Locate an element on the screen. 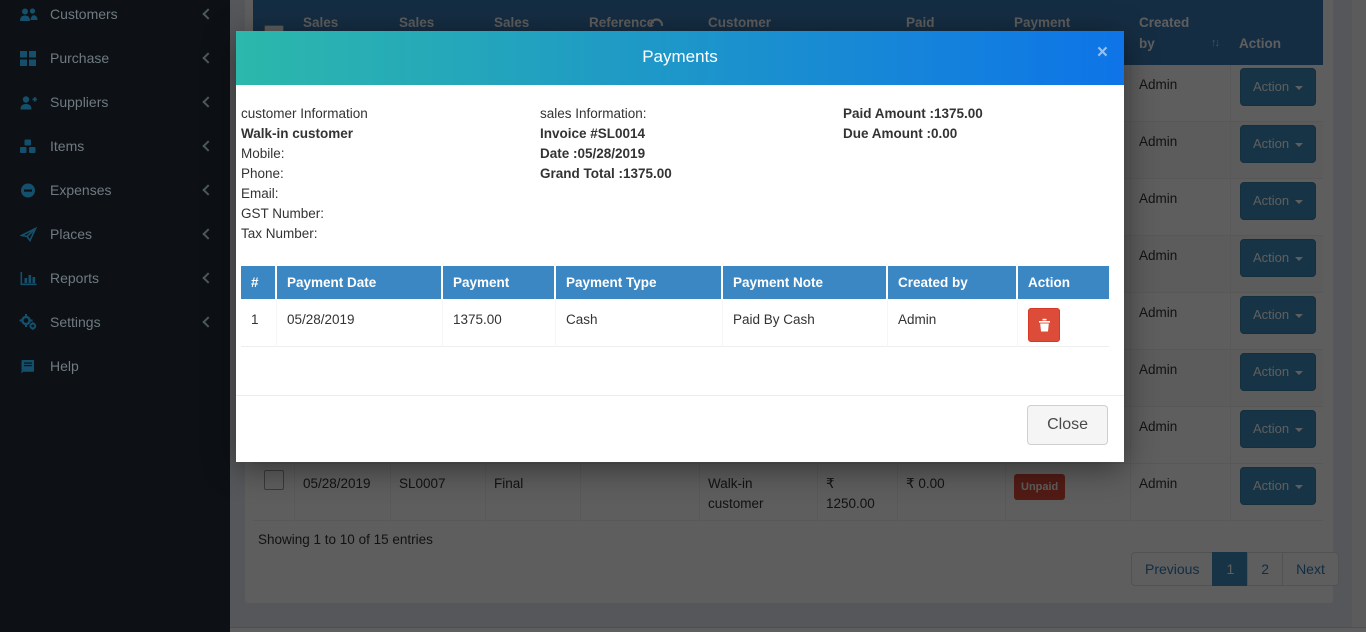 This screenshot has width=1366, height=632. gears-icon is located at coordinates (28, 322).